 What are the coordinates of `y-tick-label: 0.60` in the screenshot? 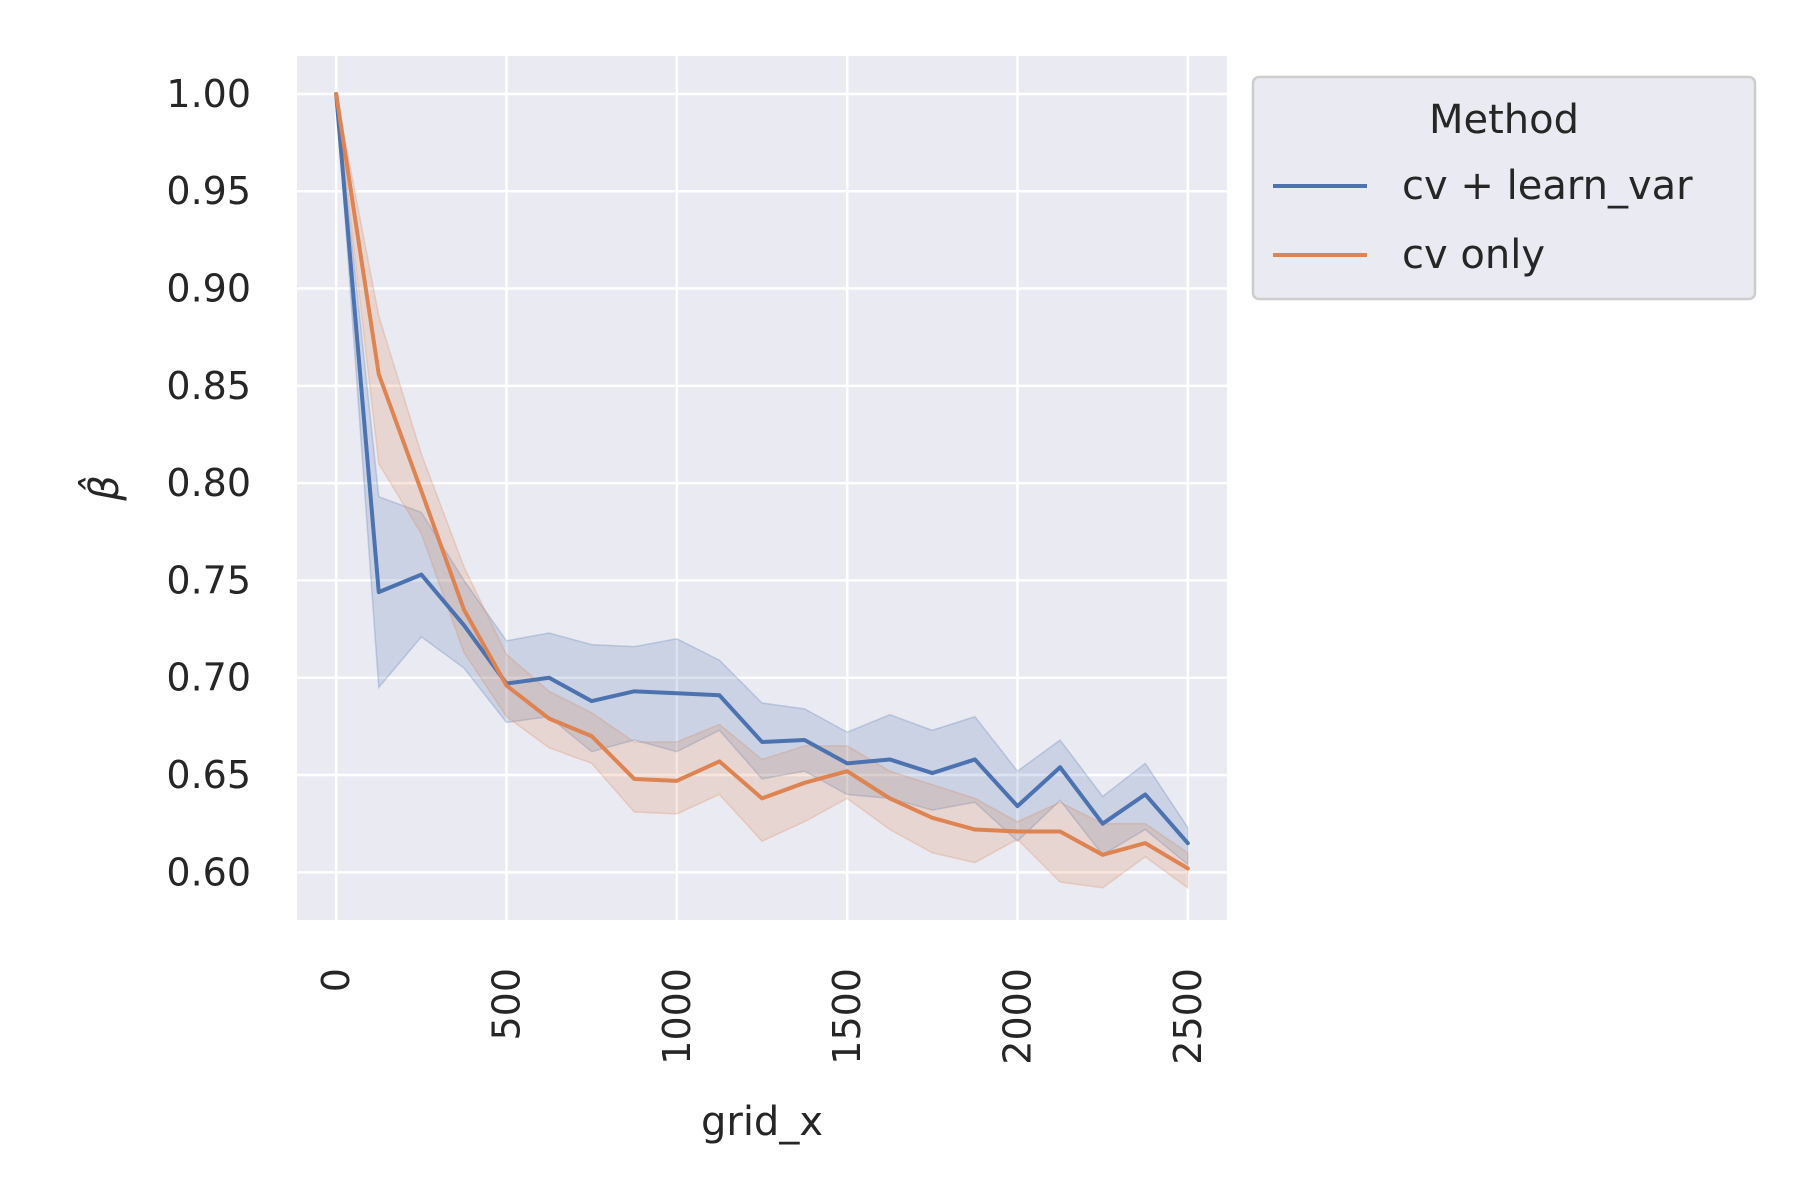 It's located at (208, 872).